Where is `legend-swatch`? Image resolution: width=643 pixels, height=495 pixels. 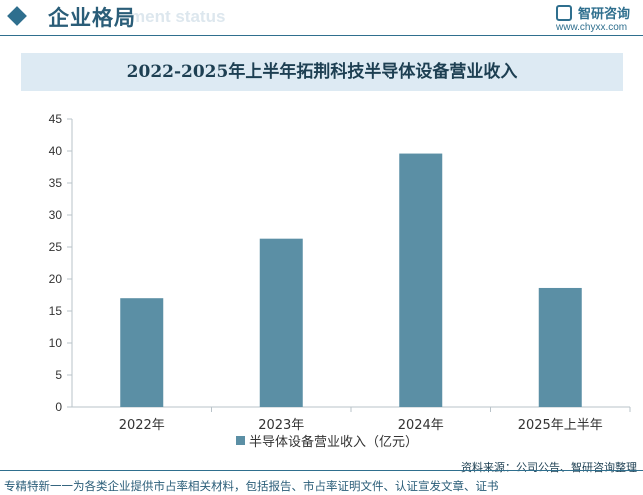
legend-swatch is located at coordinates (240, 440).